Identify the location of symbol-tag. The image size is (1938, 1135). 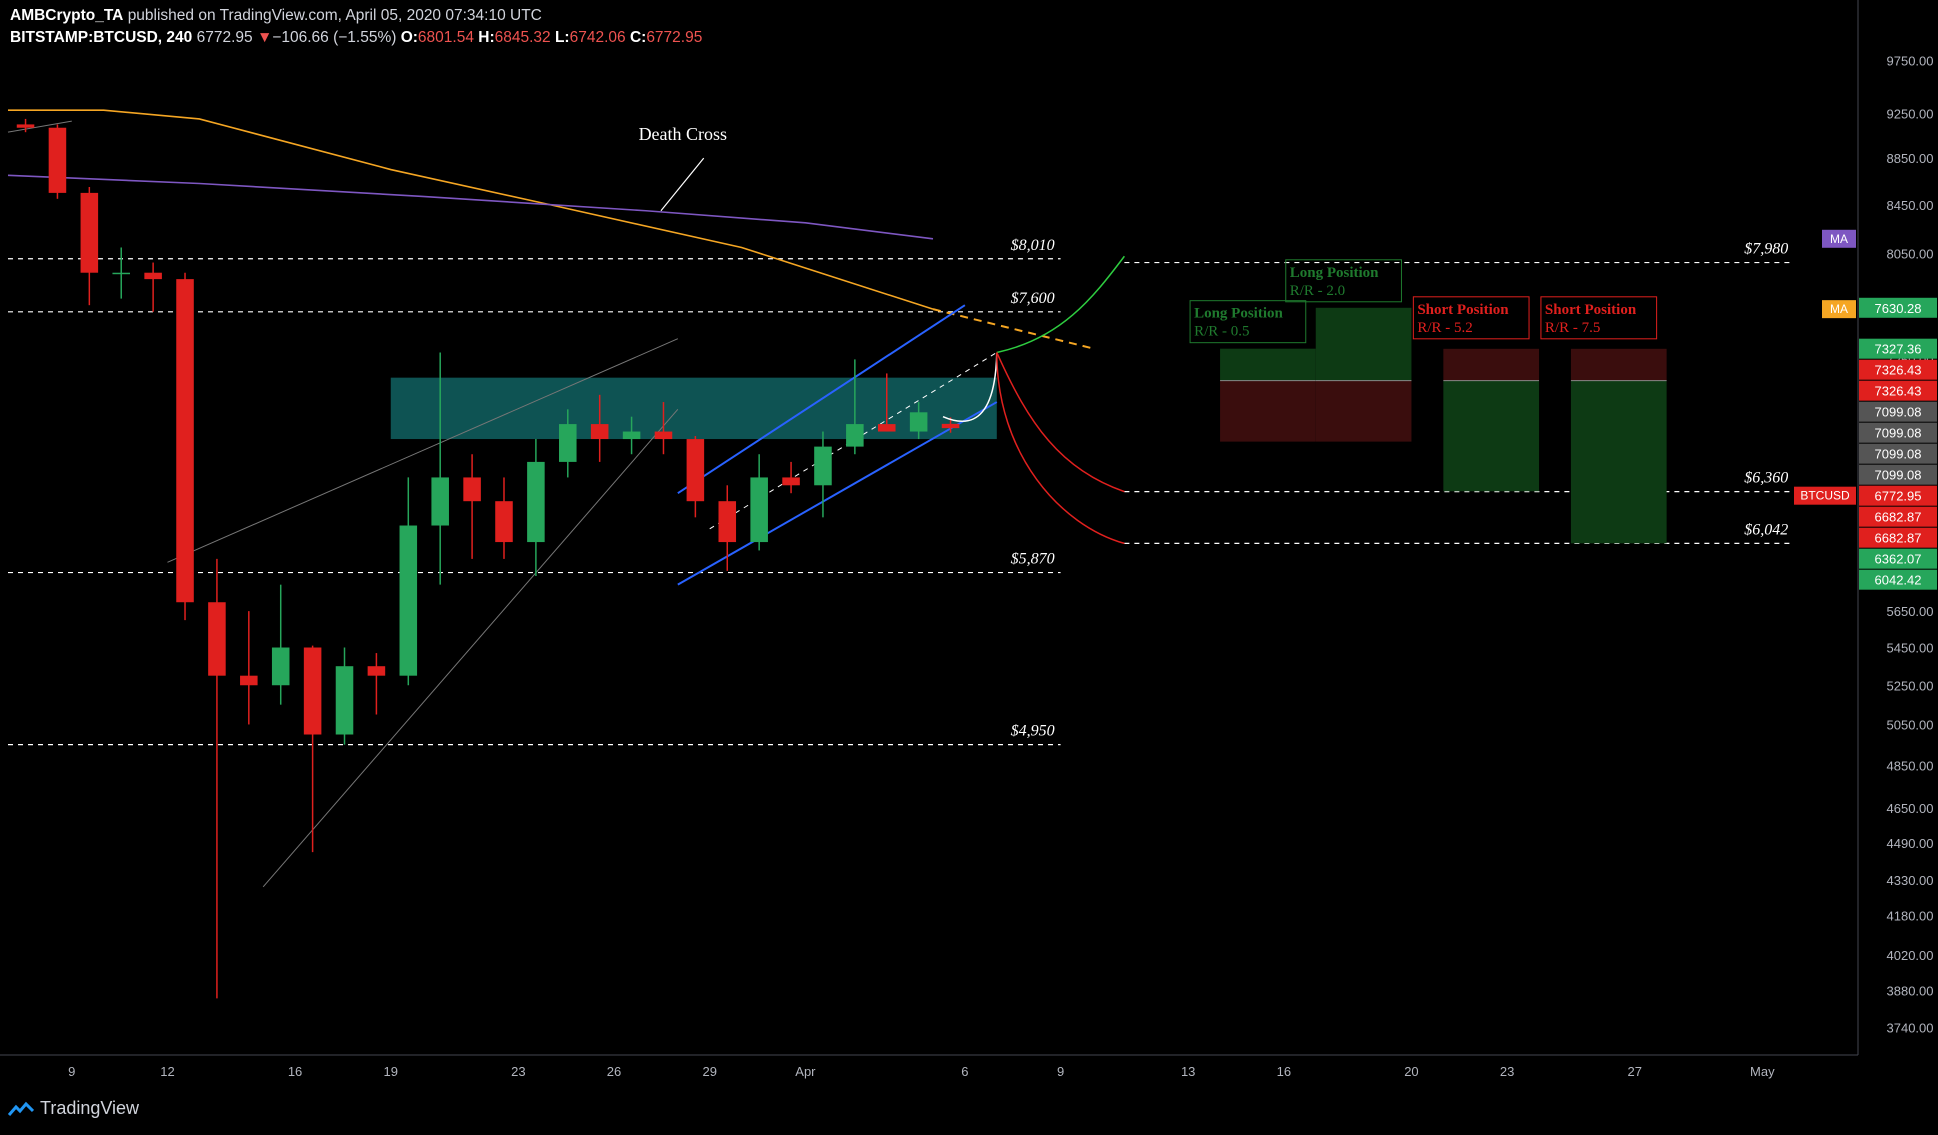
(1825, 495).